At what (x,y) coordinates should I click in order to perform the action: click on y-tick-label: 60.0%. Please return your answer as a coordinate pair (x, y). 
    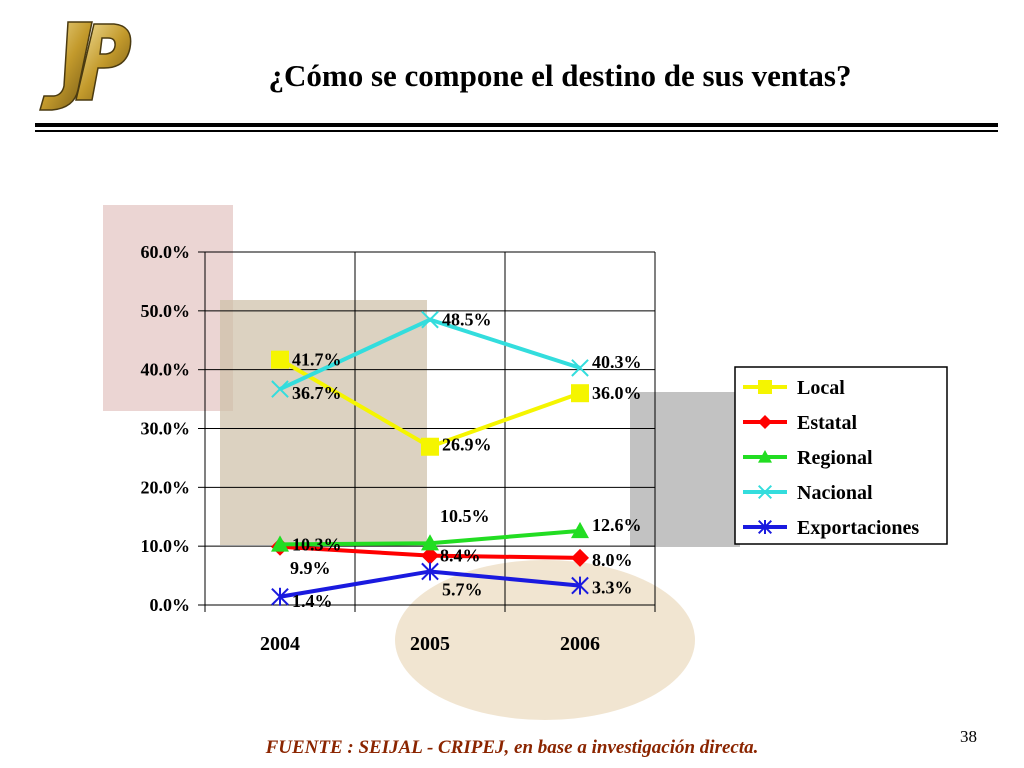
    Looking at the image, I should click on (166, 252).